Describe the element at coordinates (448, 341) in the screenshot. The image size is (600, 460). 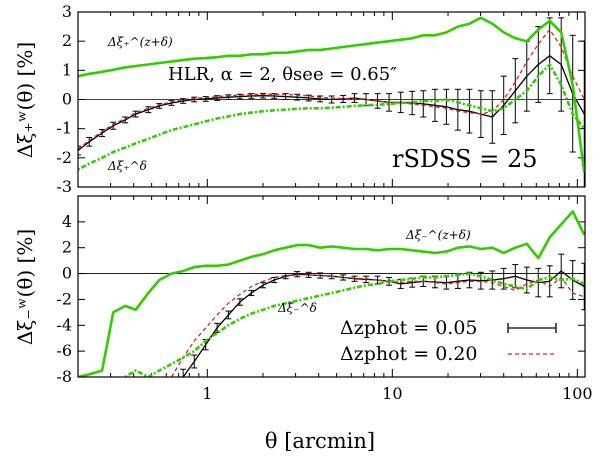
I see `legend: Δzphot = 0.05 Δzphot = 0.20` at that location.